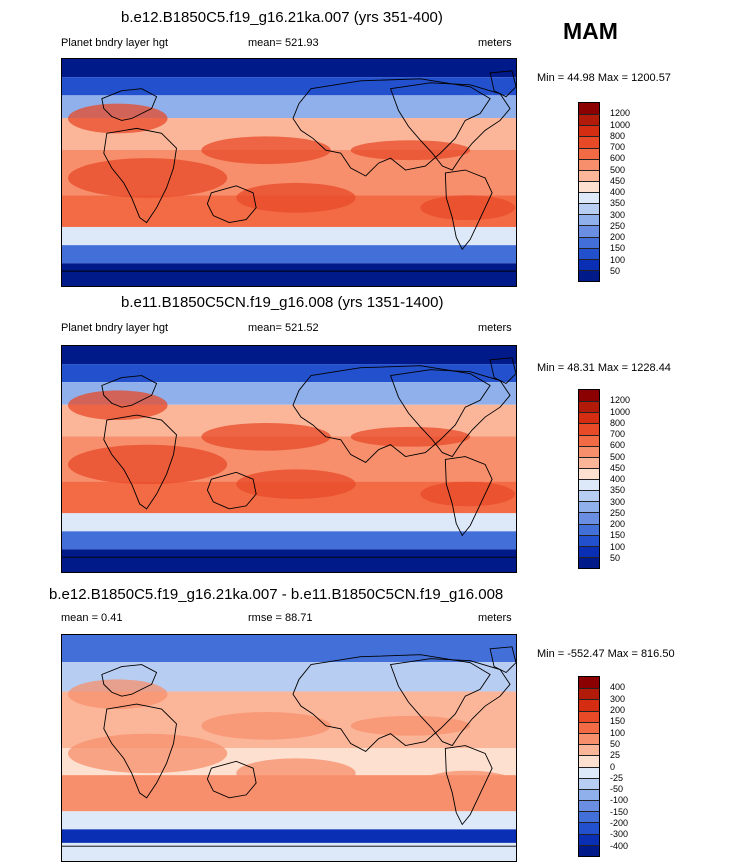  Describe the element at coordinates (613, 766) in the screenshot. I see `colorbar-label: 0` at that location.